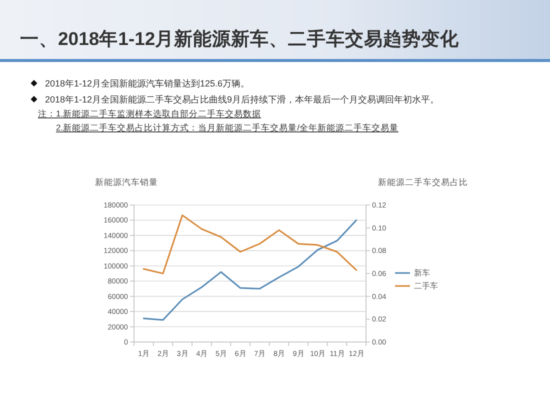 The height and width of the screenshot is (412, 550). What do you see at coordinates (423, 182) in the screenshot?
I see `y2label: 新能源二手车交易占比` at bounding box center [423, 182].